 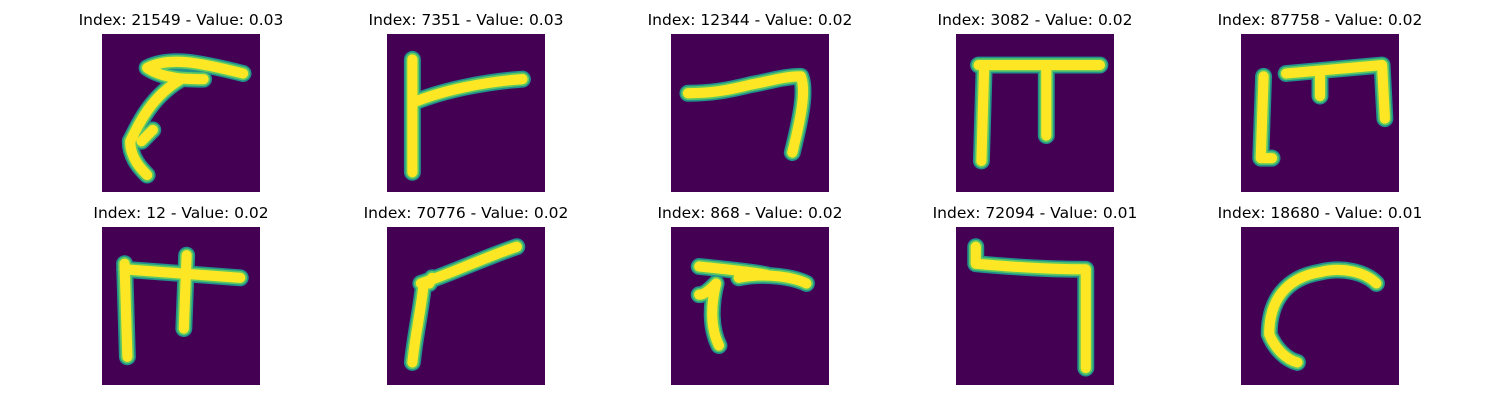 I want to click on panel-title-6: Index: 12 - Value: 0.02, so click(x=181, y=213).